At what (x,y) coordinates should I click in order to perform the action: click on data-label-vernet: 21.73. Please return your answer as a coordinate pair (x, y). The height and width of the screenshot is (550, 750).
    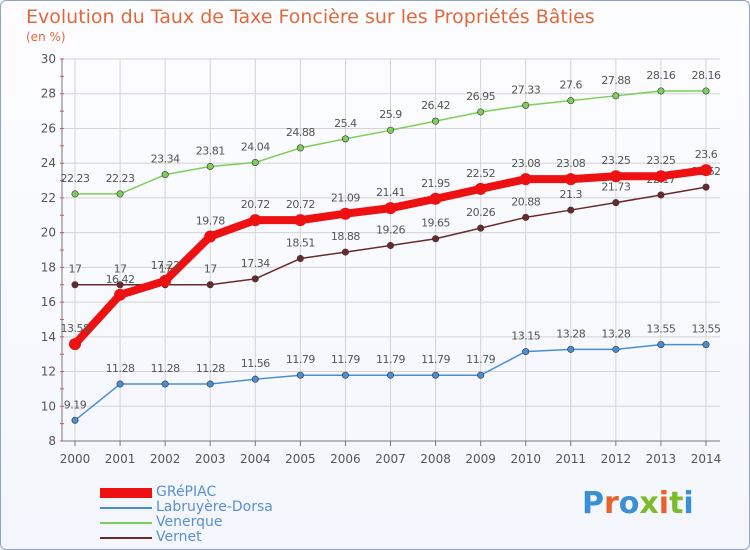
    Looking at the image, I should click on (615, 187).